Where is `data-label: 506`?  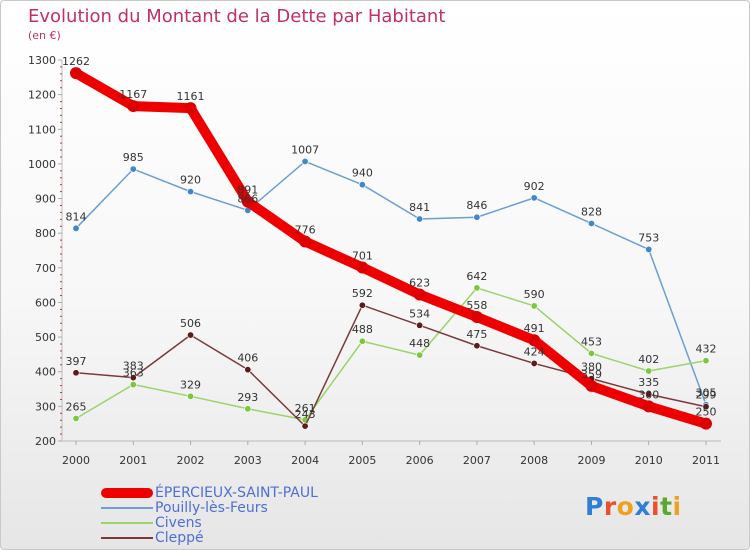
data-label: 506 is located at coordinates (190, 323).